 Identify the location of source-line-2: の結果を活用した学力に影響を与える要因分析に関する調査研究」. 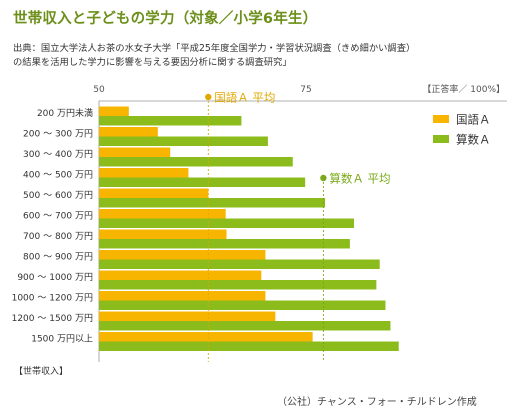
(152, 62).